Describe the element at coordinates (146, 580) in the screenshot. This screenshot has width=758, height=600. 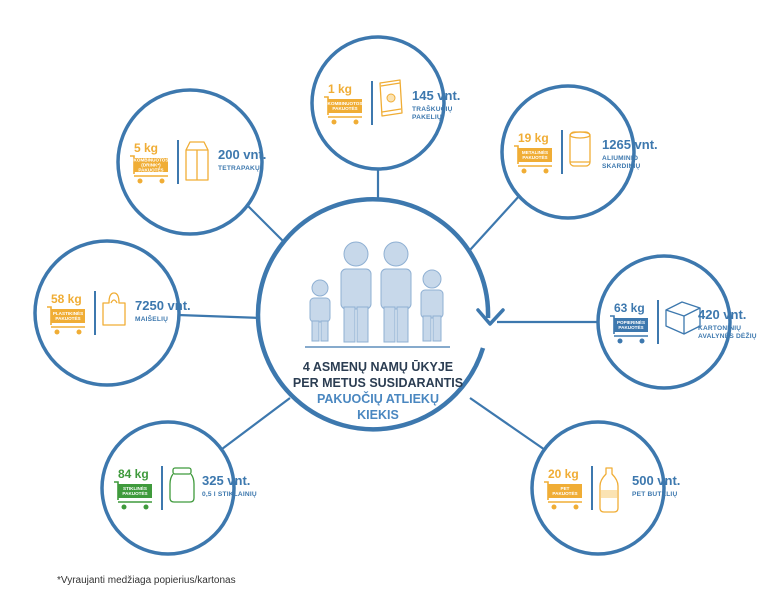
I see `footnote: *Vyraujanti medžiaga popierius/kartonas` at that location.